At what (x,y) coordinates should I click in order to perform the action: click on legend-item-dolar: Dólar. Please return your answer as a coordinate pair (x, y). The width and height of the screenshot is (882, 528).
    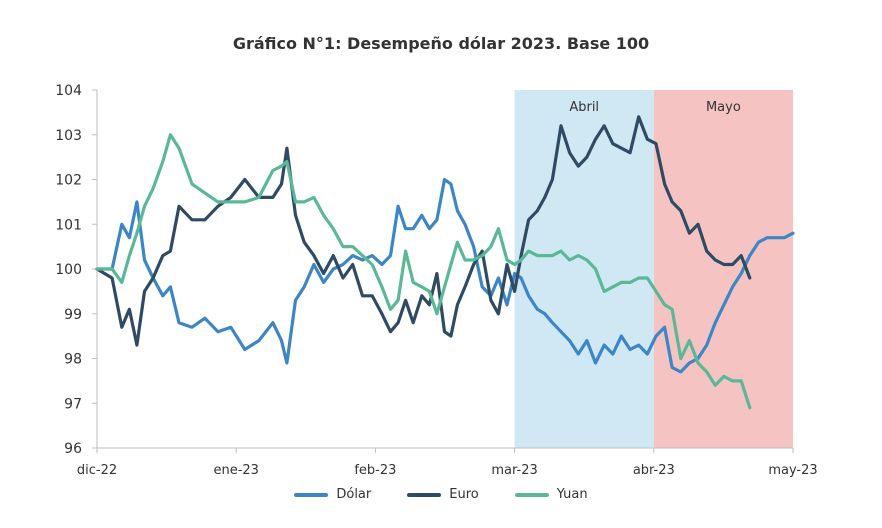
    Looking at the image, I should click on (332, 494).